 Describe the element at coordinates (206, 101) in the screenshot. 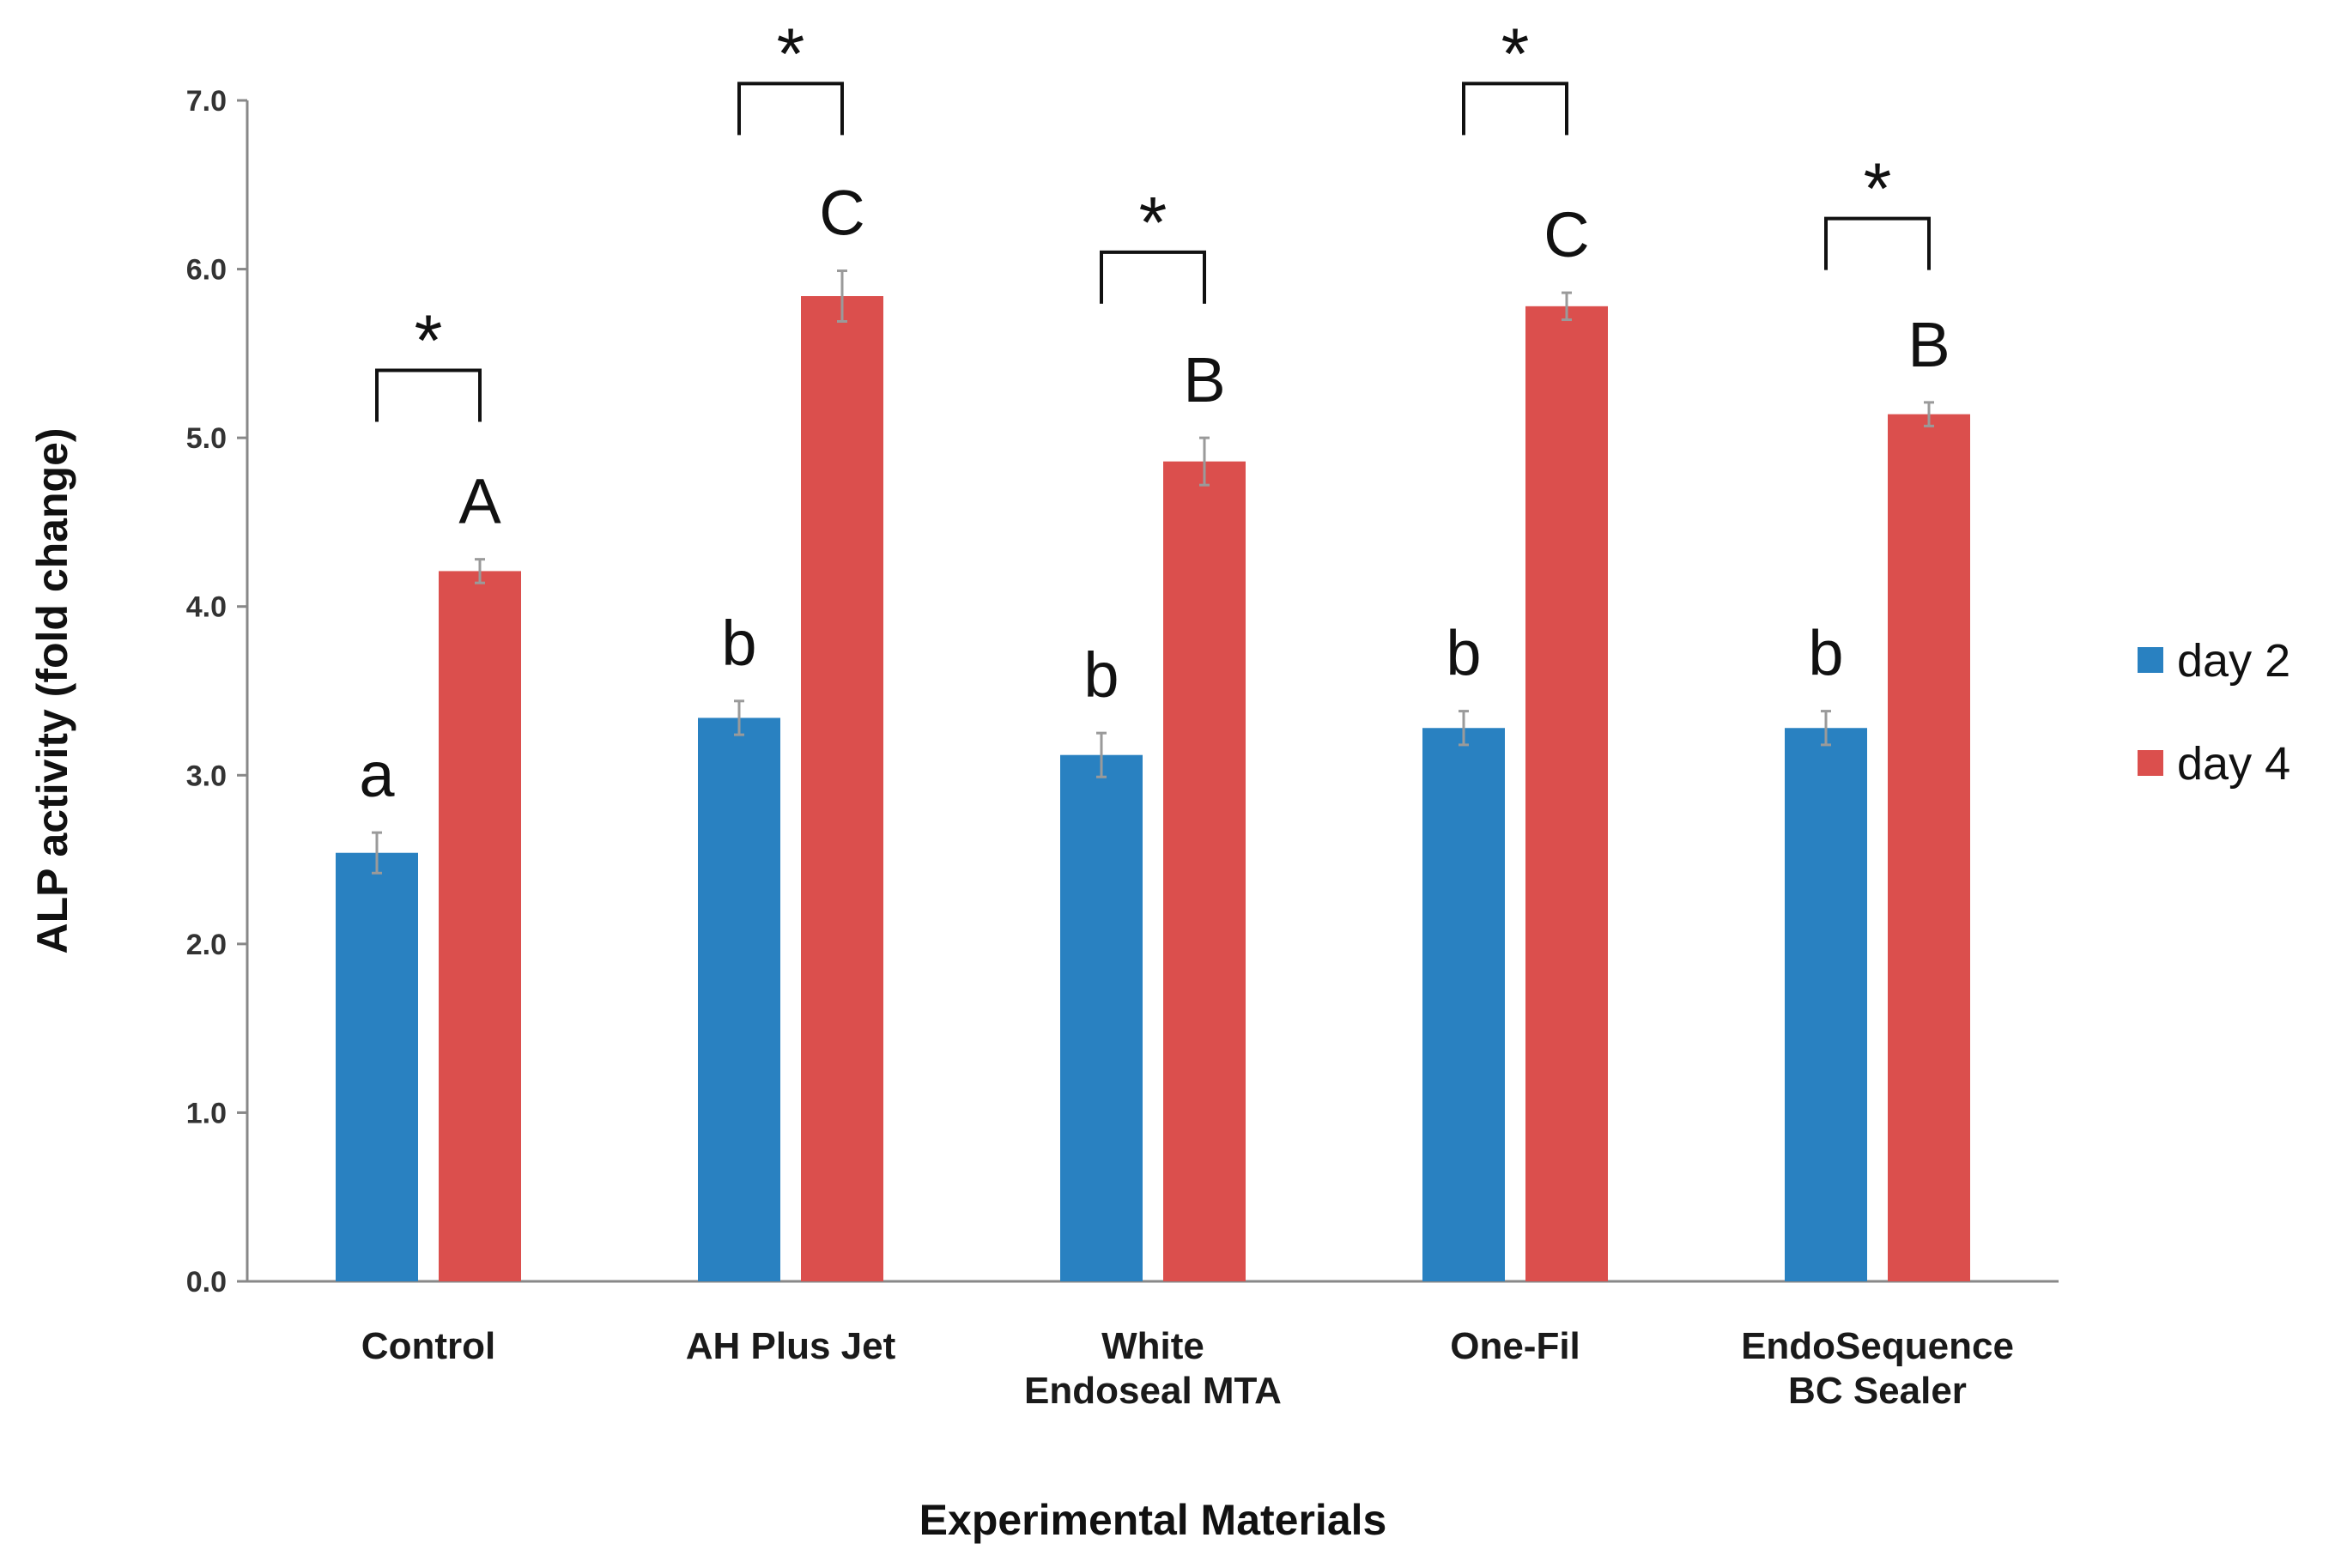

I see `y-tick-label: 7.0` at that location.